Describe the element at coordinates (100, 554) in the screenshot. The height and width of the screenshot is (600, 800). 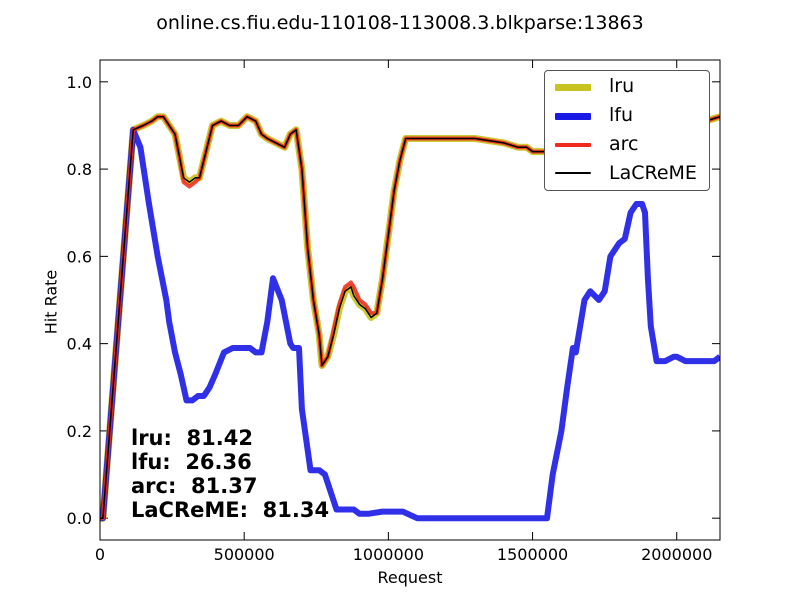
I see `x-tick-label: 0` at that location.